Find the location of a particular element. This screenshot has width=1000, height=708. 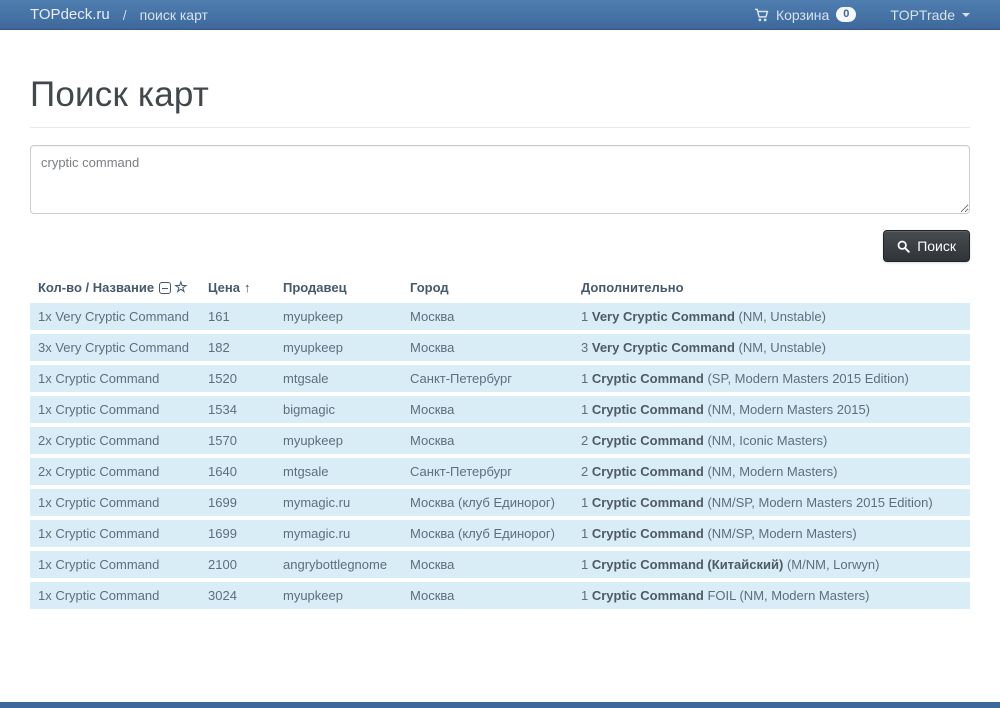

extra-count: 3 is located at coordinates (585, 347).